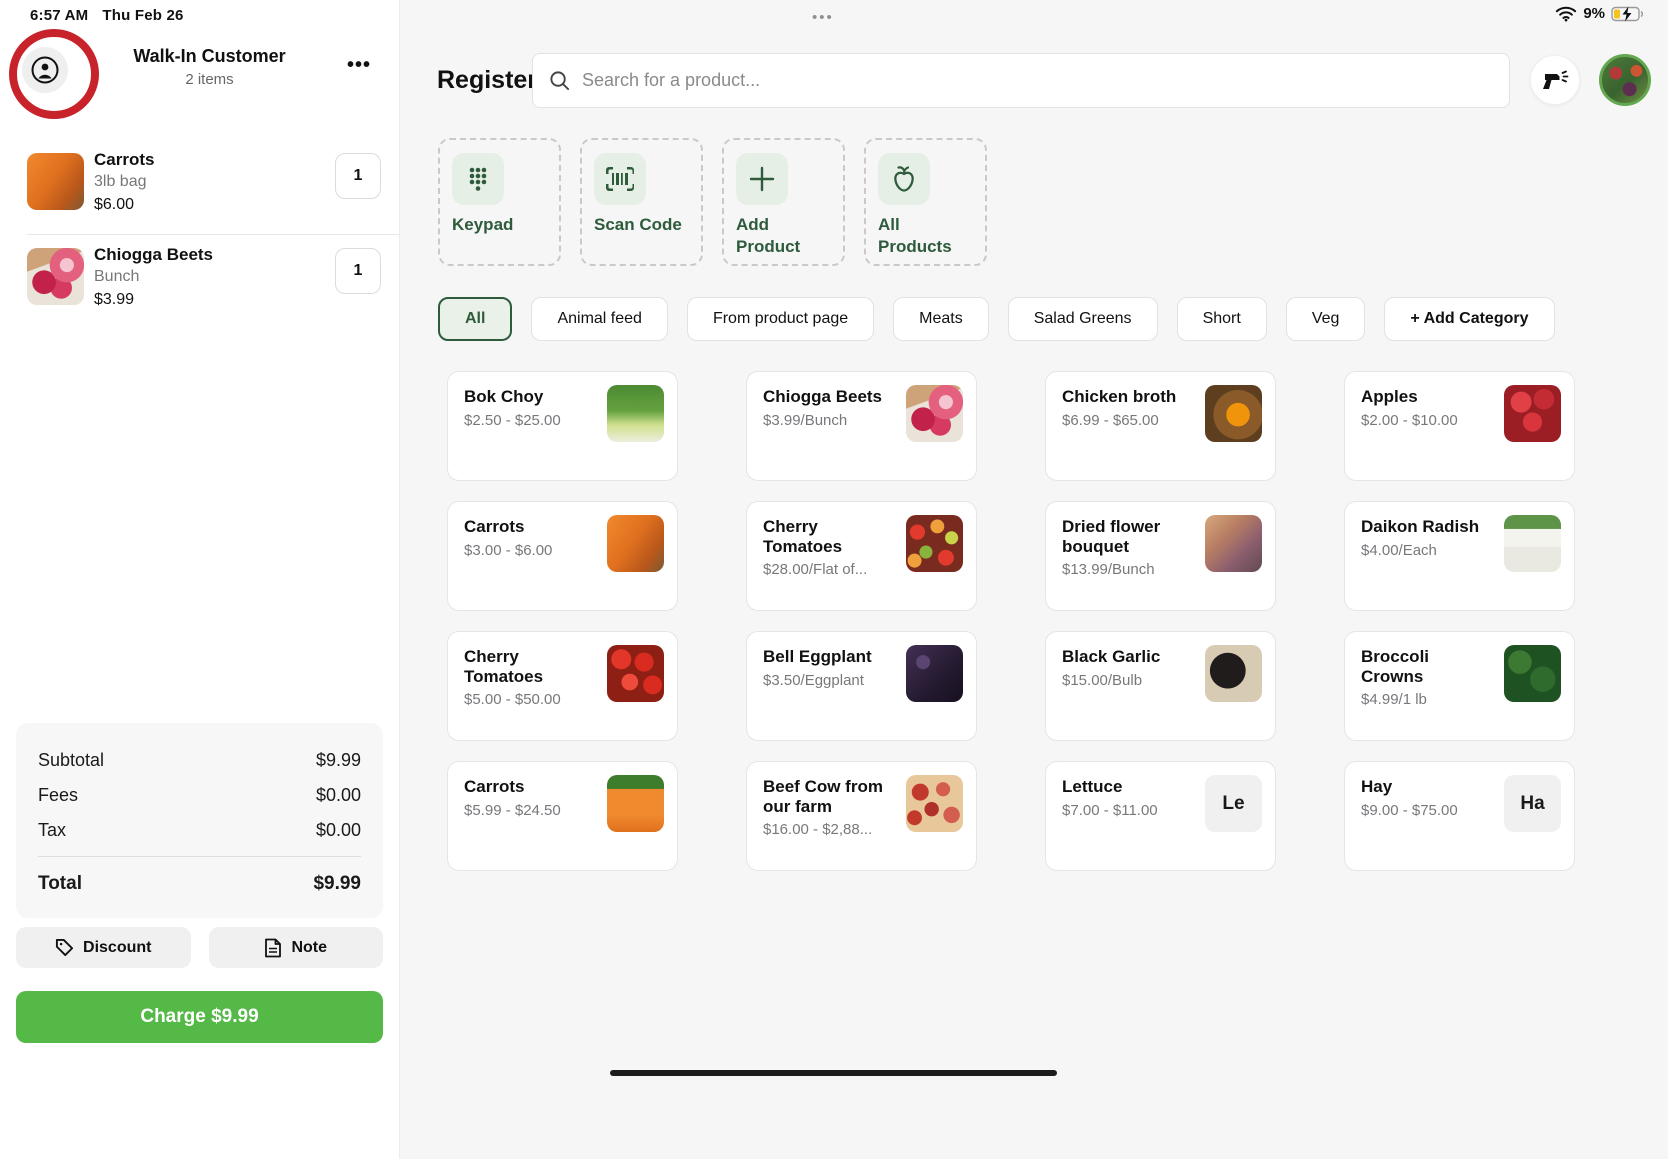 The width and height of the screenshot is (1668, 1159). What do you see at coordinates (768, 236) in the screenshot?
I see `add-product-label: Add Product` at bounding box center [768, 236].